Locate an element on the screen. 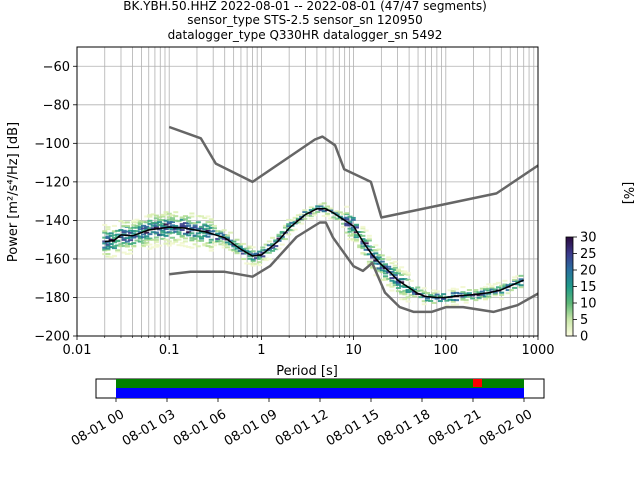  timeline-tick-label: 08-01 21 is located at coordinates (455, 428).